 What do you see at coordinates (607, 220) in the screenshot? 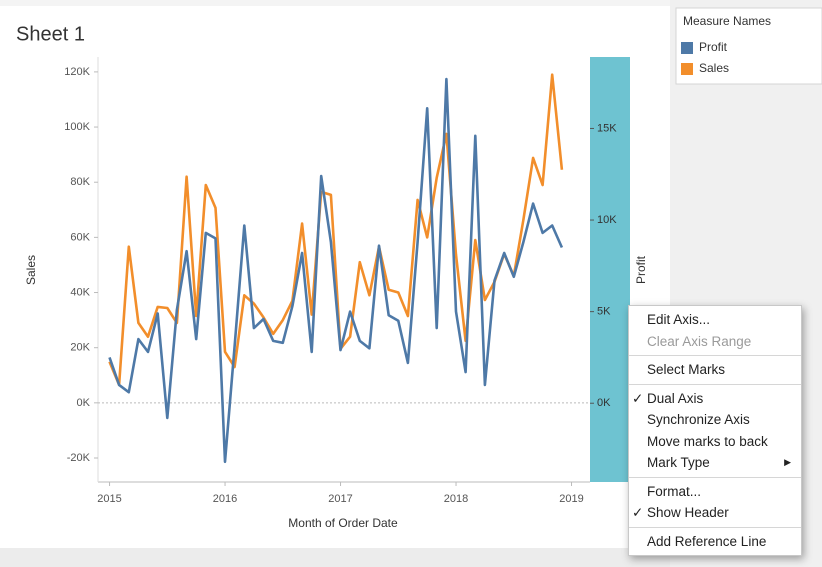
I see `y2-tick-label: 10K` at bounding box center [607, 220].